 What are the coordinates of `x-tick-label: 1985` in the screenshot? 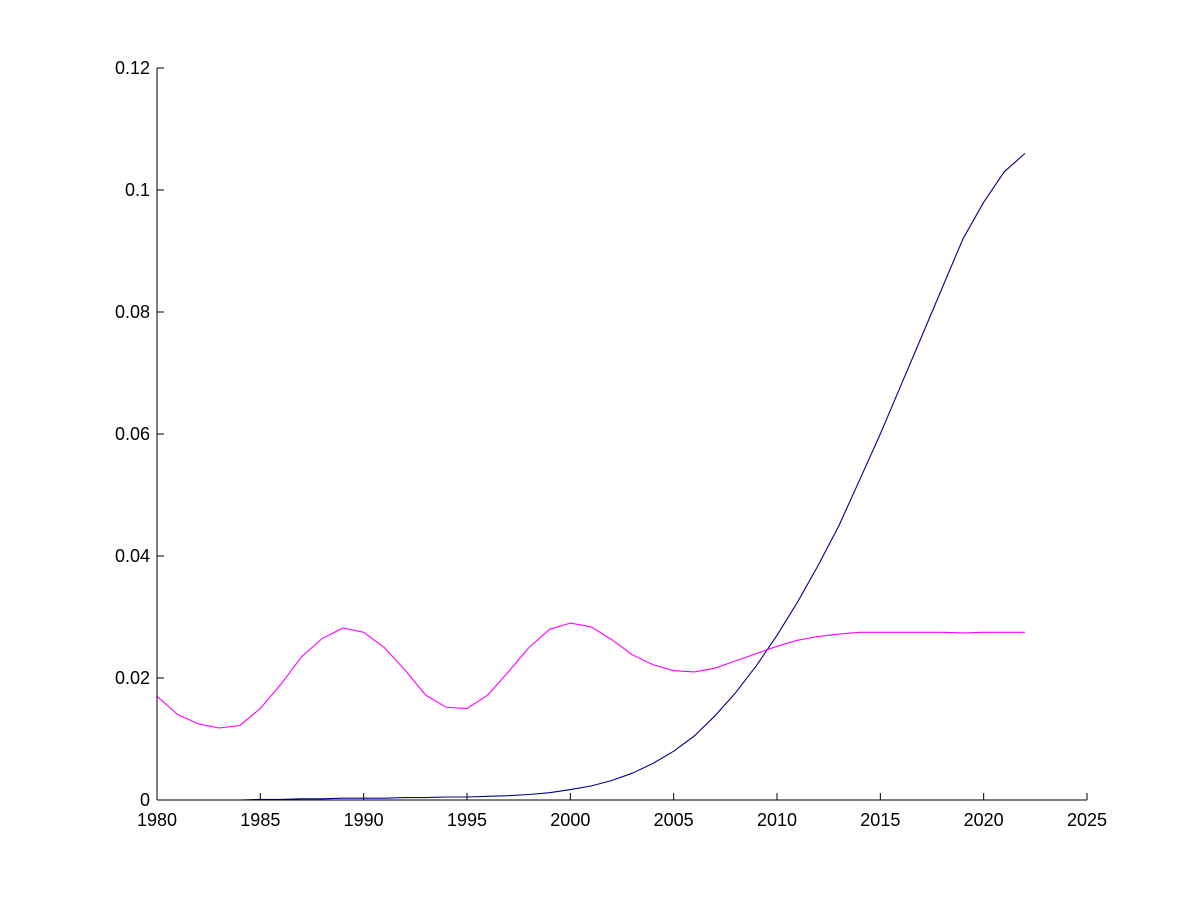 It's located at (260, 820).